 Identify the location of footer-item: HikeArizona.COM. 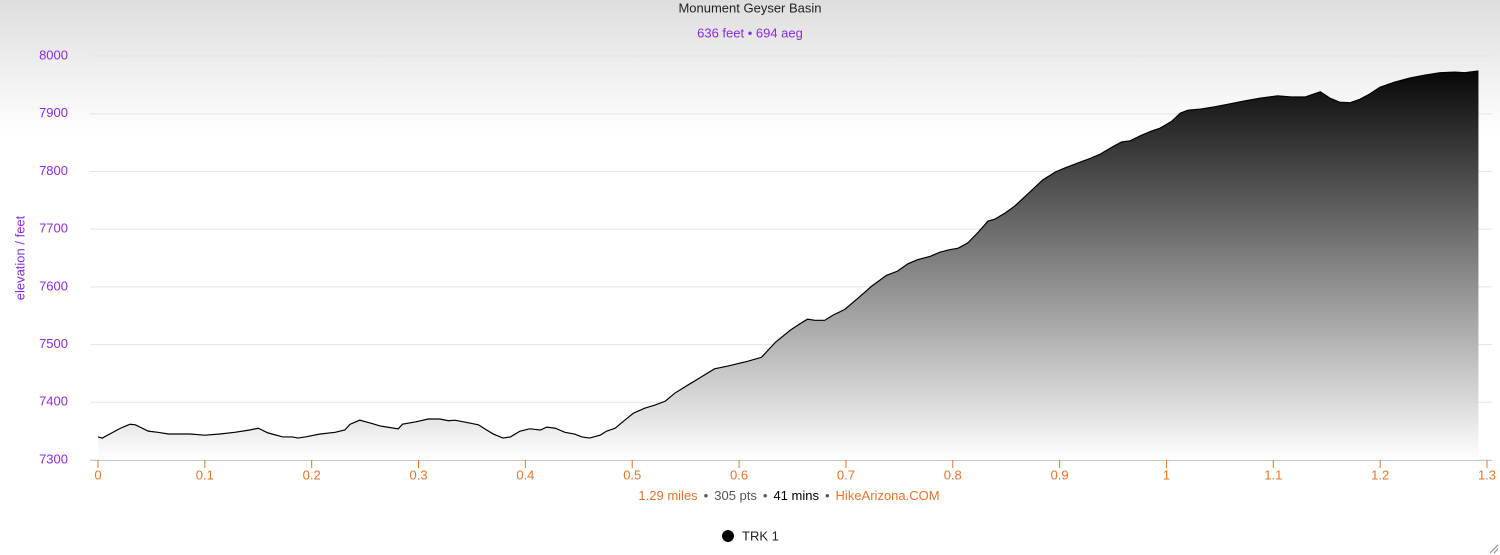
(888, 495).